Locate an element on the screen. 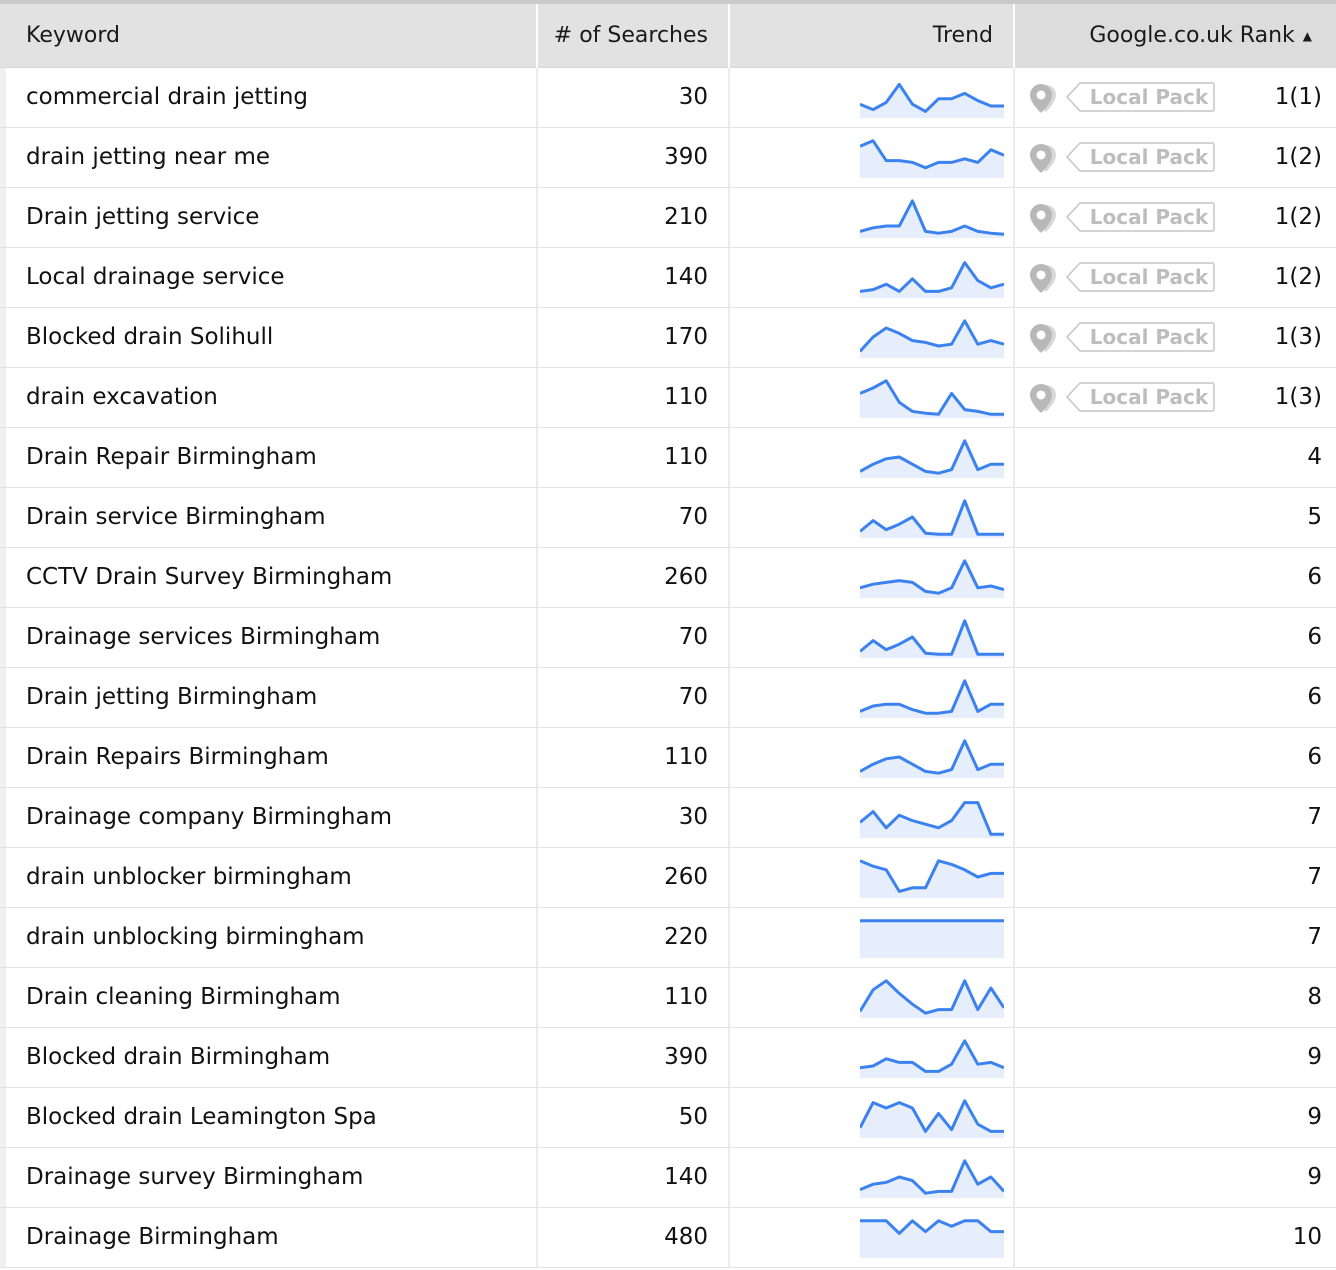 This screenshot has height=1270, width=1336. rank-value: 1(2) is located at coordinates (1298, 277).